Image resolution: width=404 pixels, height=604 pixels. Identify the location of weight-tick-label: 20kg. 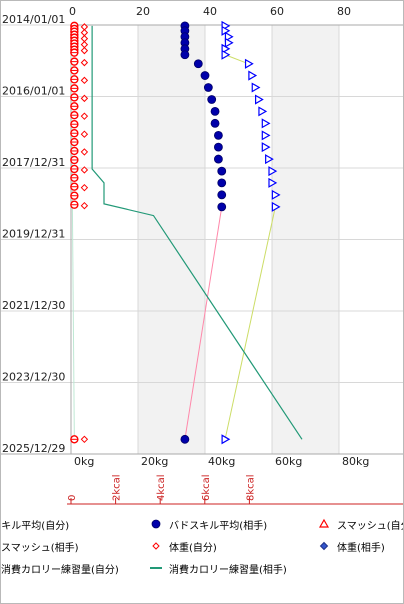
(154, 461).